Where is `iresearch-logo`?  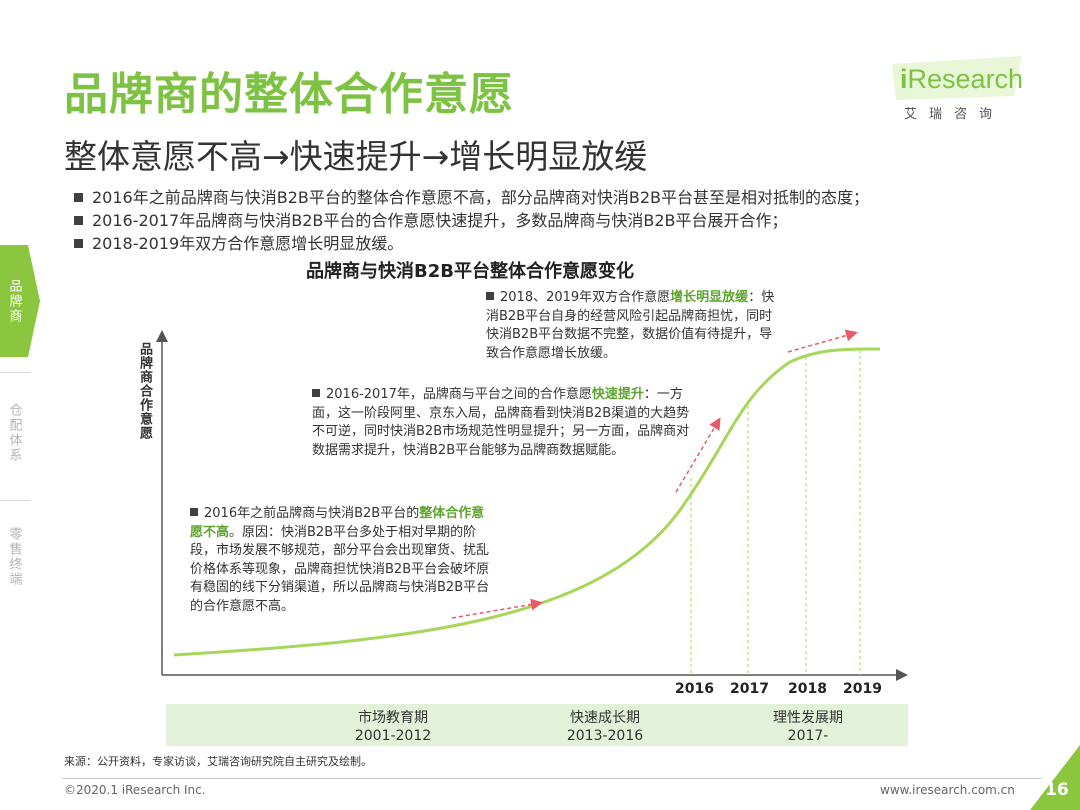
iresearch-logo is located at coordinates (957, 78).